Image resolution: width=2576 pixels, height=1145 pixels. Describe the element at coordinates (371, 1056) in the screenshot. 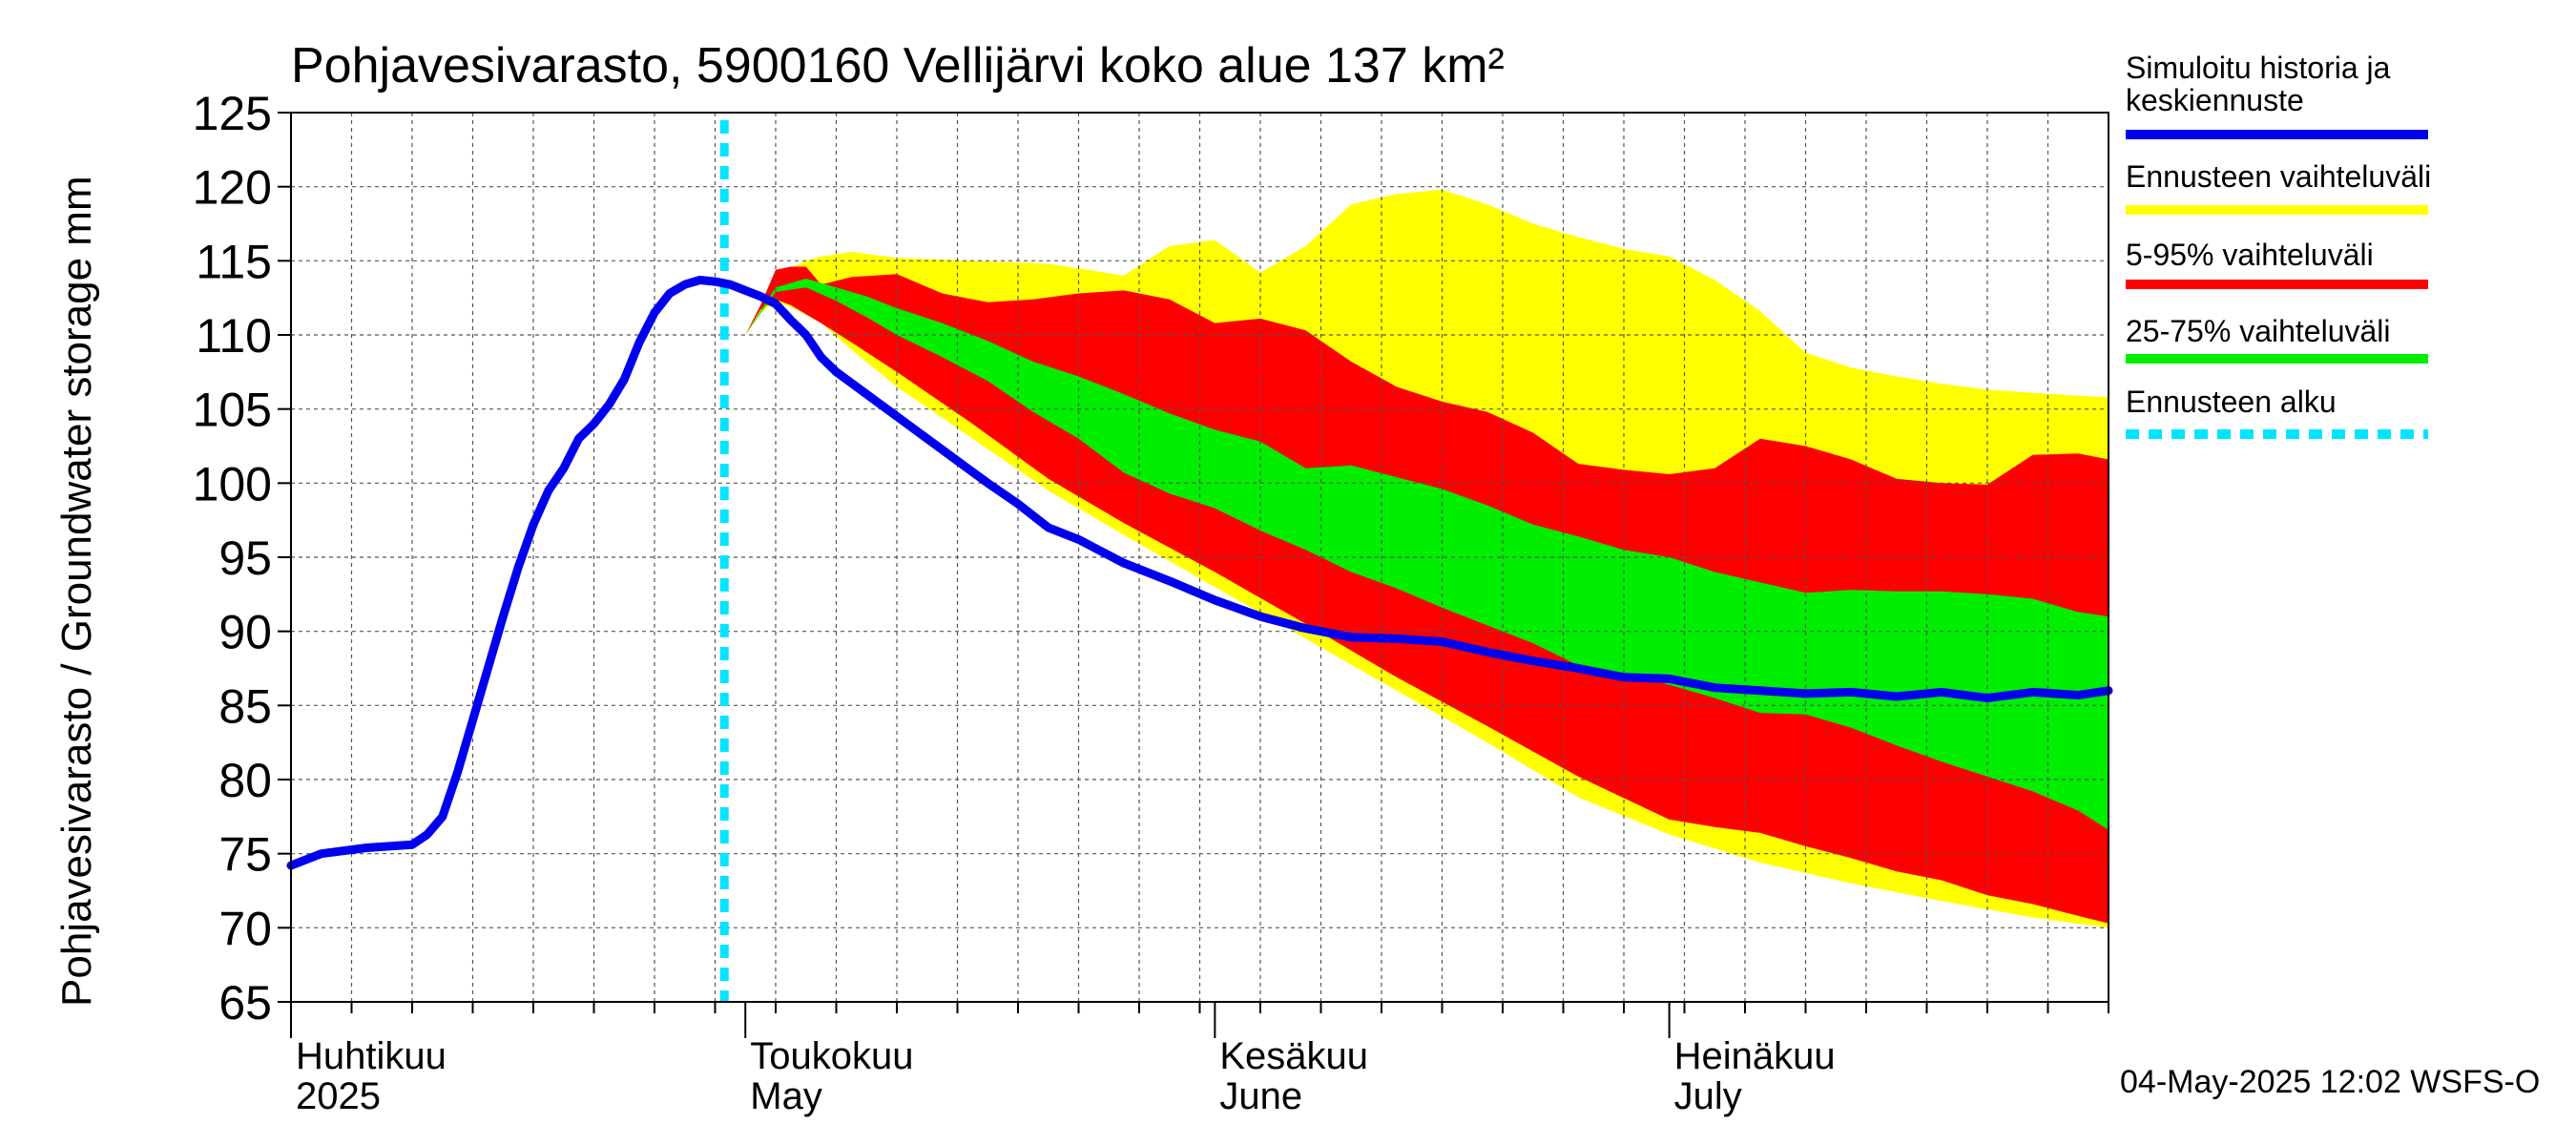

I see `month-label: Huhtikuu` at that location.